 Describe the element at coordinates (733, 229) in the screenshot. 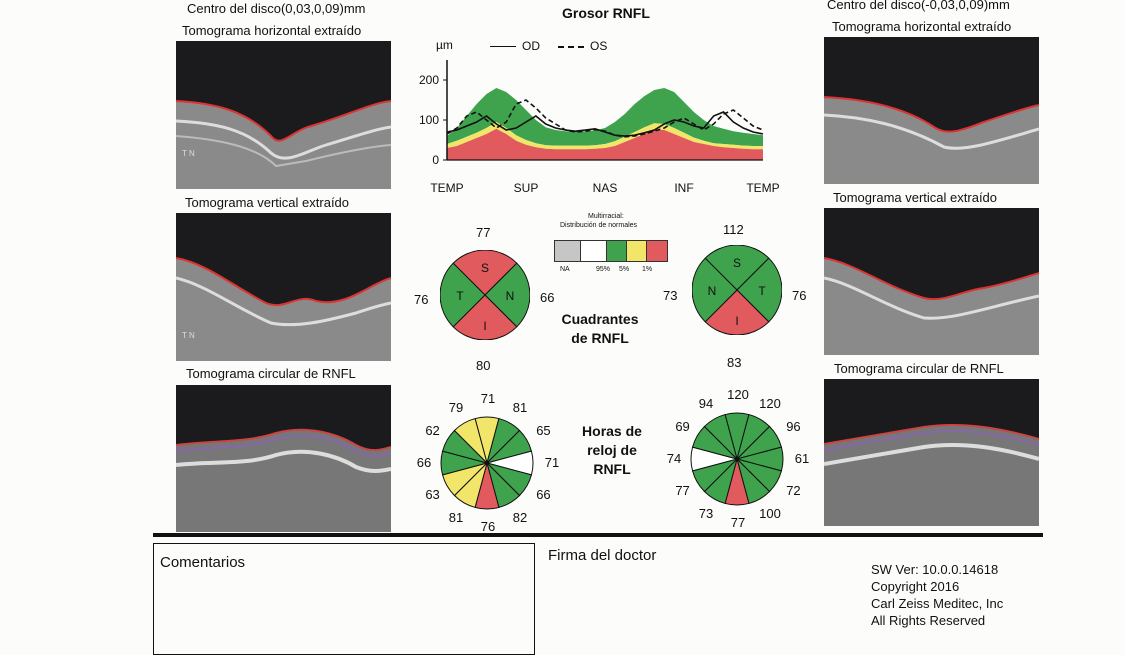

I see `quadrant-os-superior-value: 112` at that location.